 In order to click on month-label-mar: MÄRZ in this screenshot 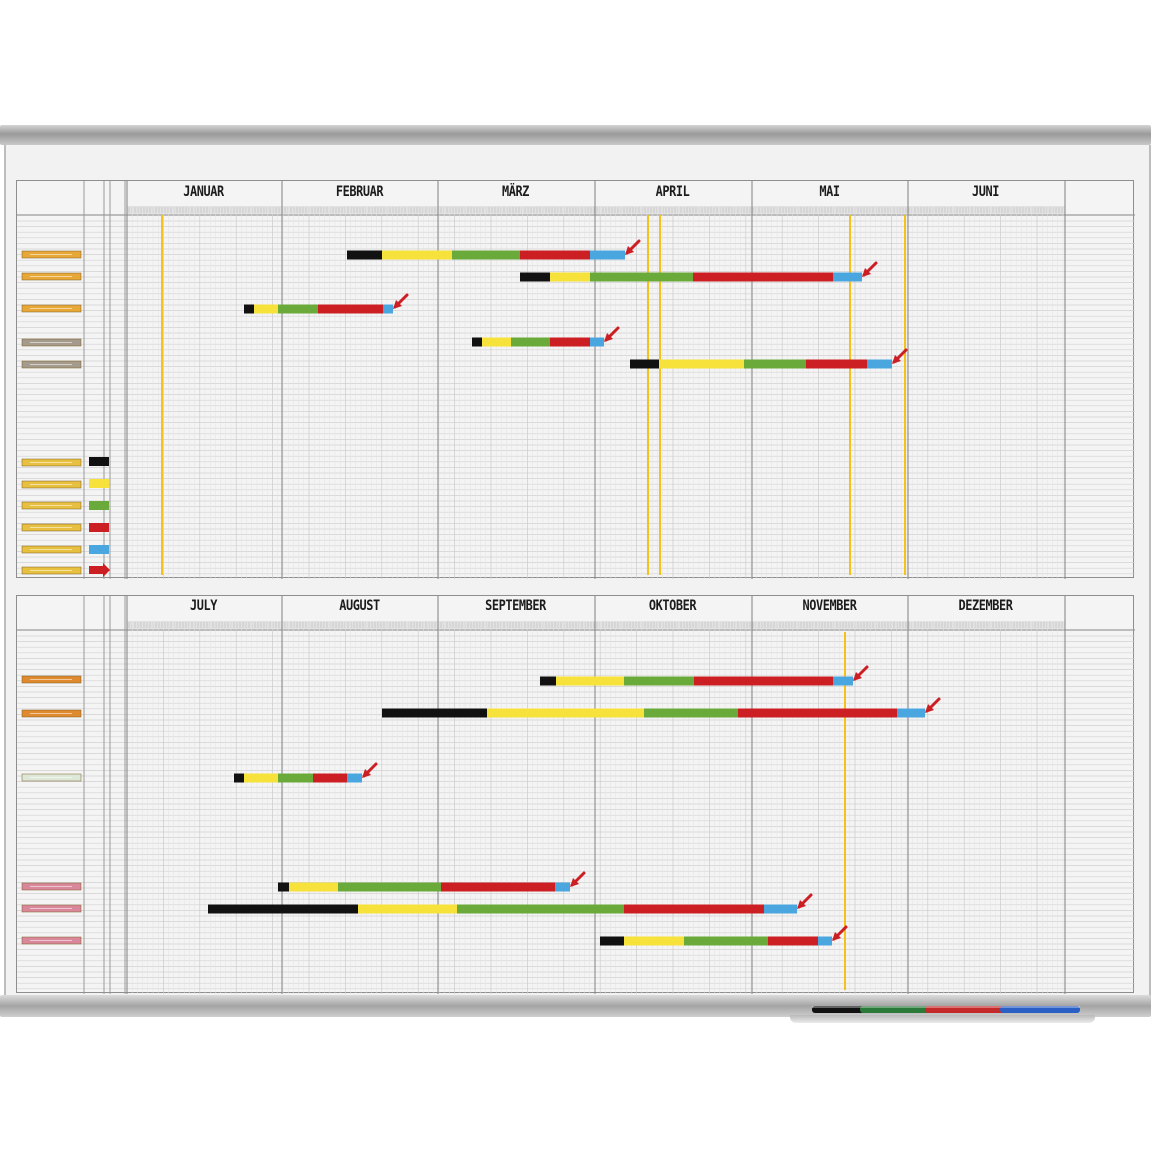, I will do `click(515, 192)`.